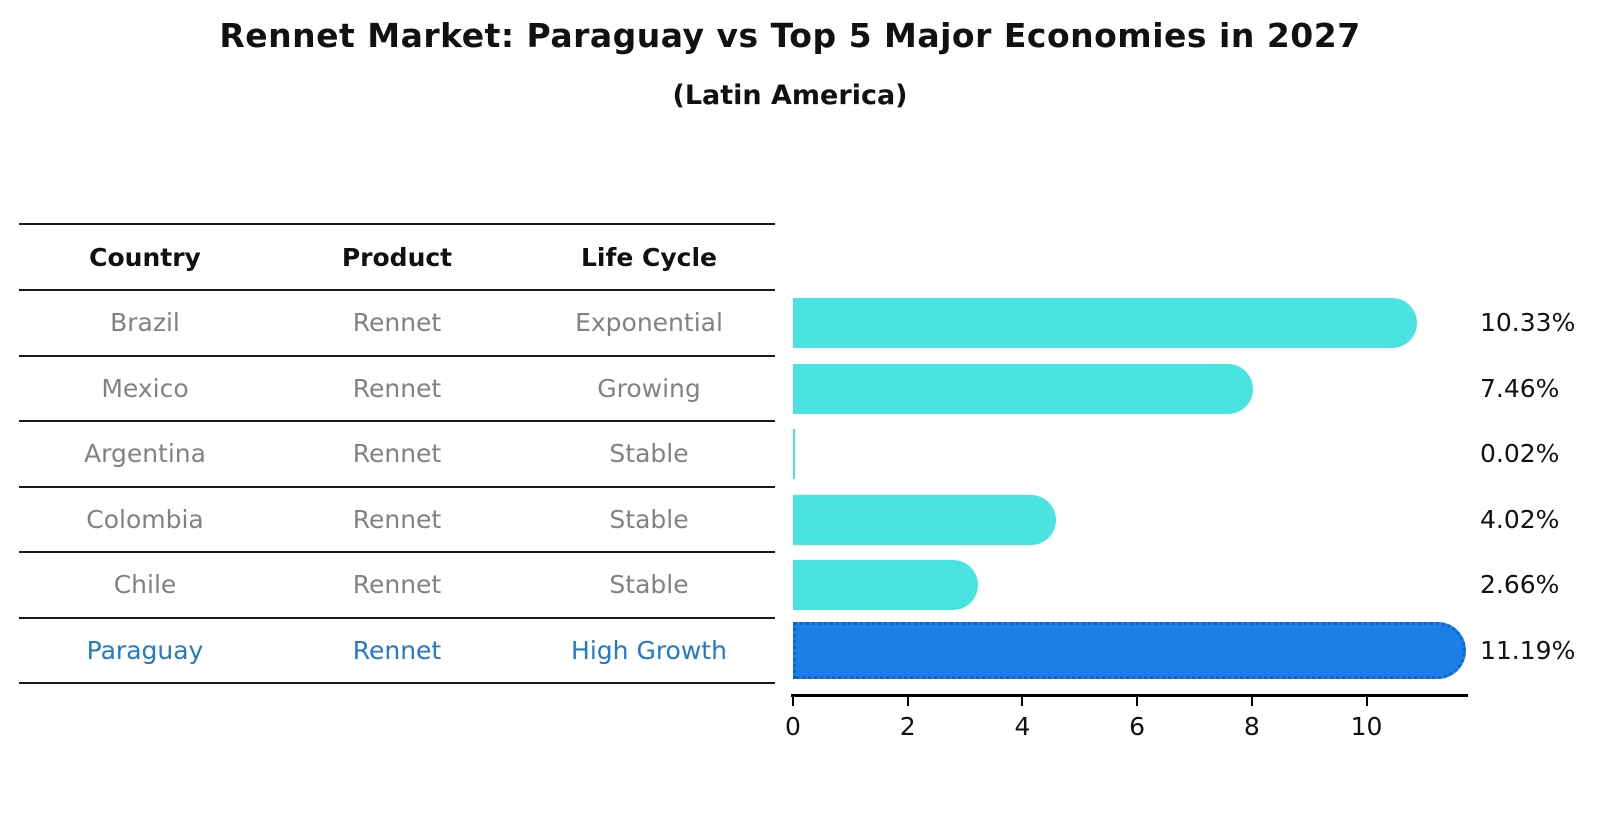 The image size is (1604, 823). What do you see at coordinates (145, 323) in the screenshot?
I see `country-cell: Brazil` at bounding box center [145, 323].